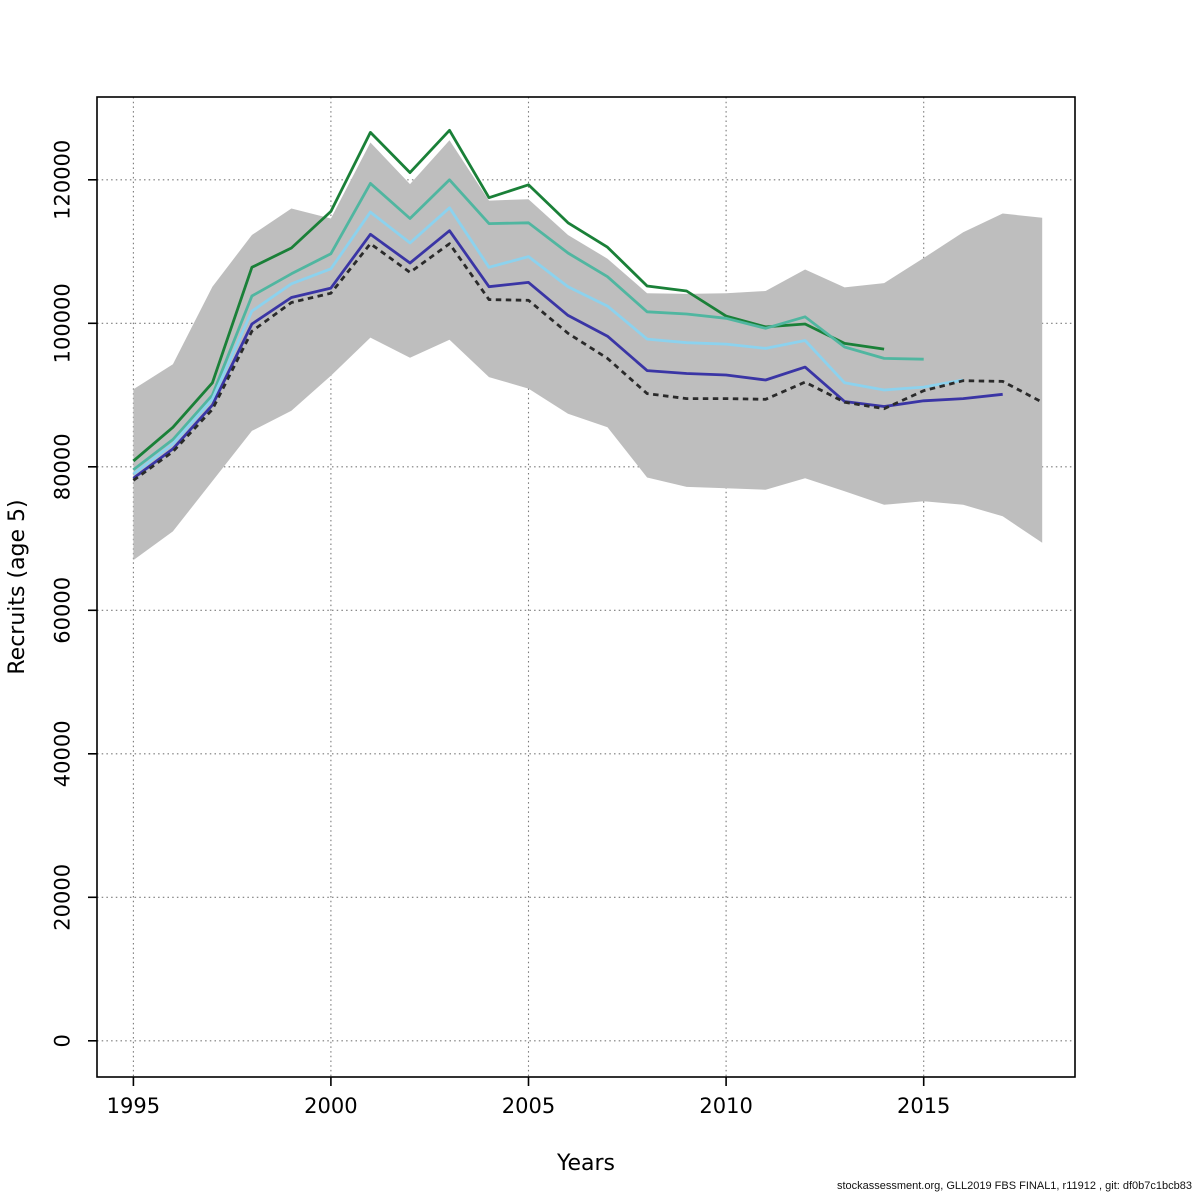 The height and width of the screenshot is (1200, 1200). I want to click on x-tick-label: 2015, so click(923, 1106).